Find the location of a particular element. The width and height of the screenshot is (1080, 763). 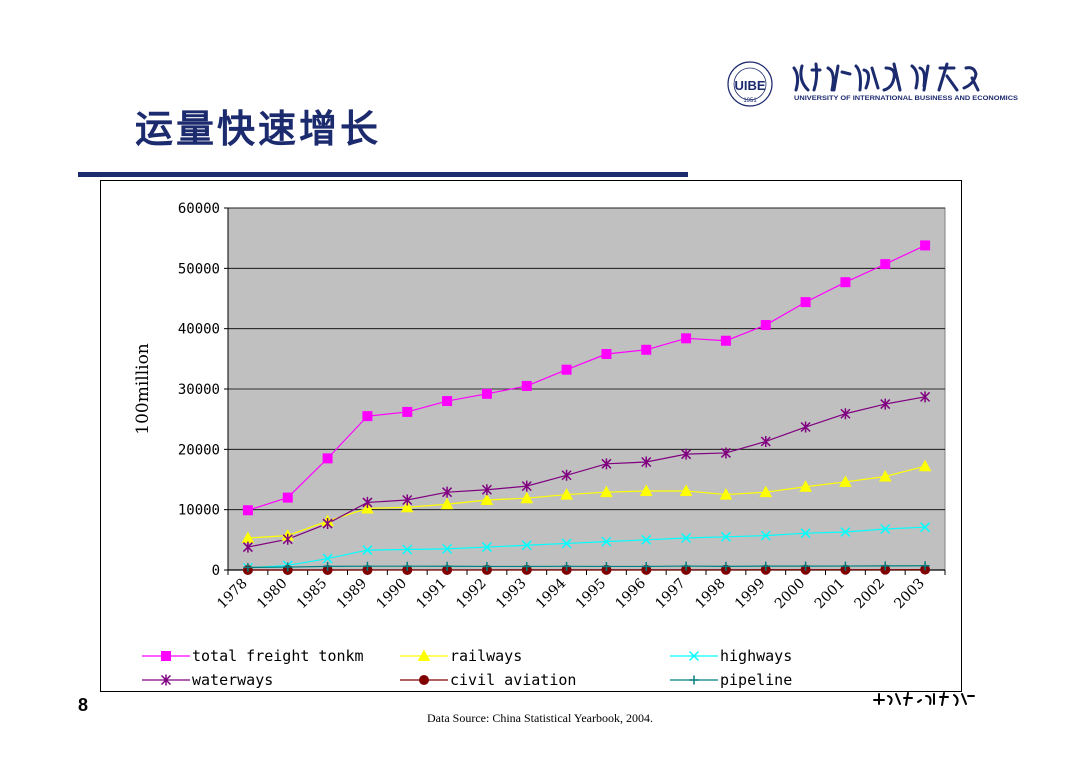

x-tick-label: 1999 is located at coordinates (750, 594).